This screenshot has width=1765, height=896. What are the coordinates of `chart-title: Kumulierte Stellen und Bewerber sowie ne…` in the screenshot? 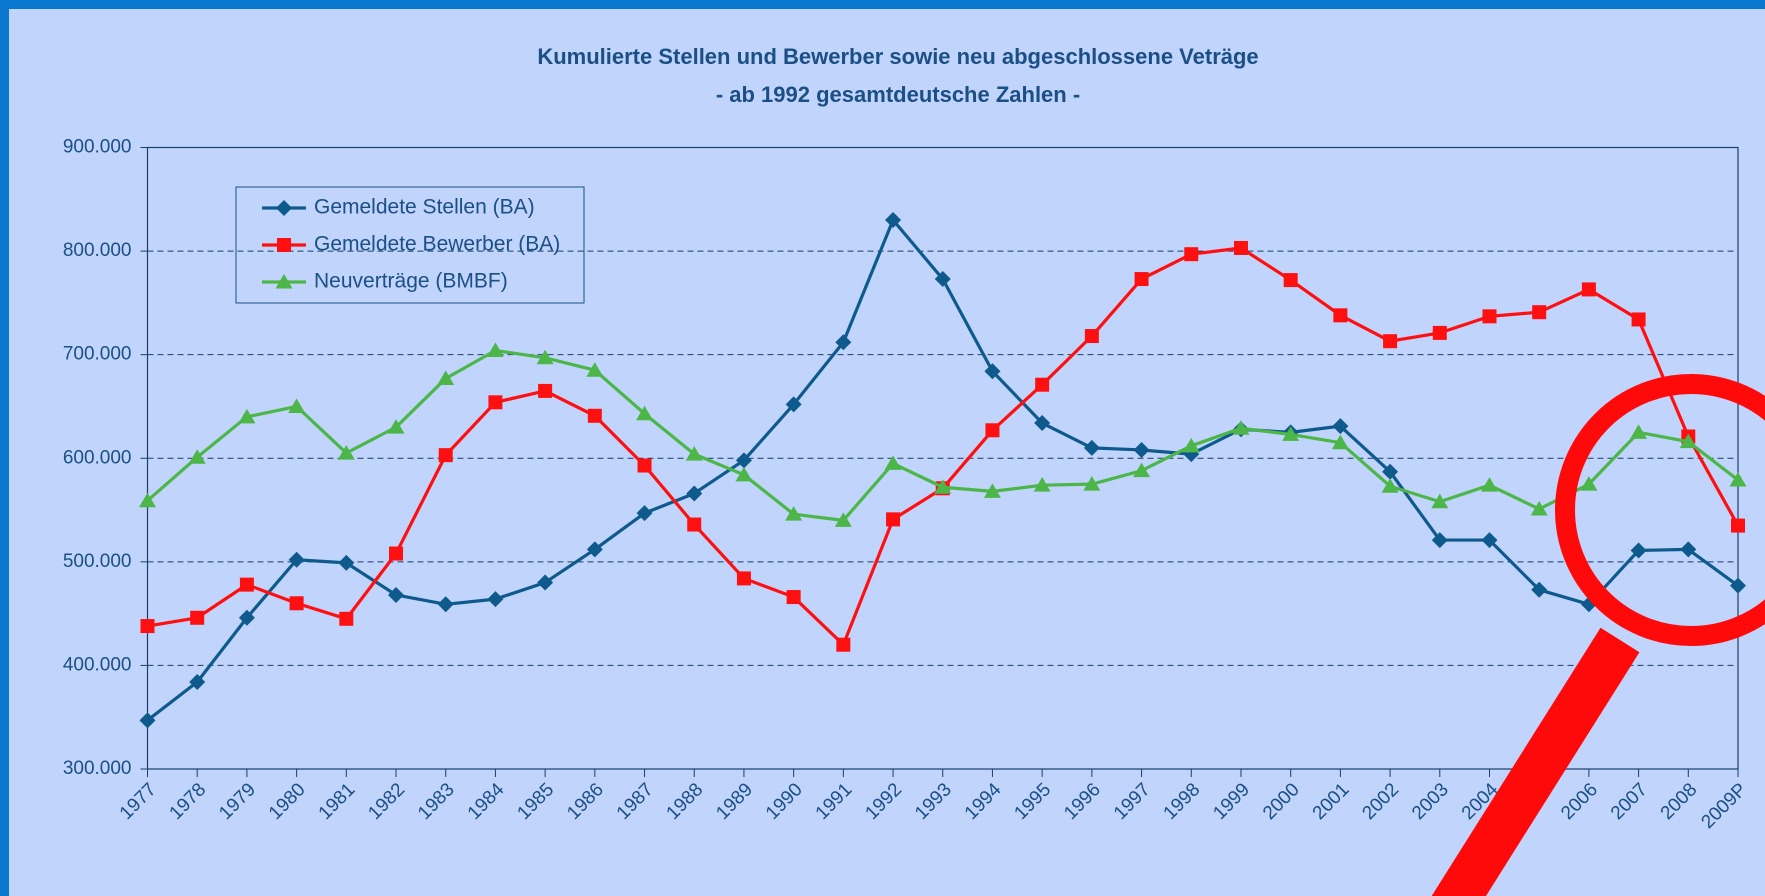 It's located at (897, 56).